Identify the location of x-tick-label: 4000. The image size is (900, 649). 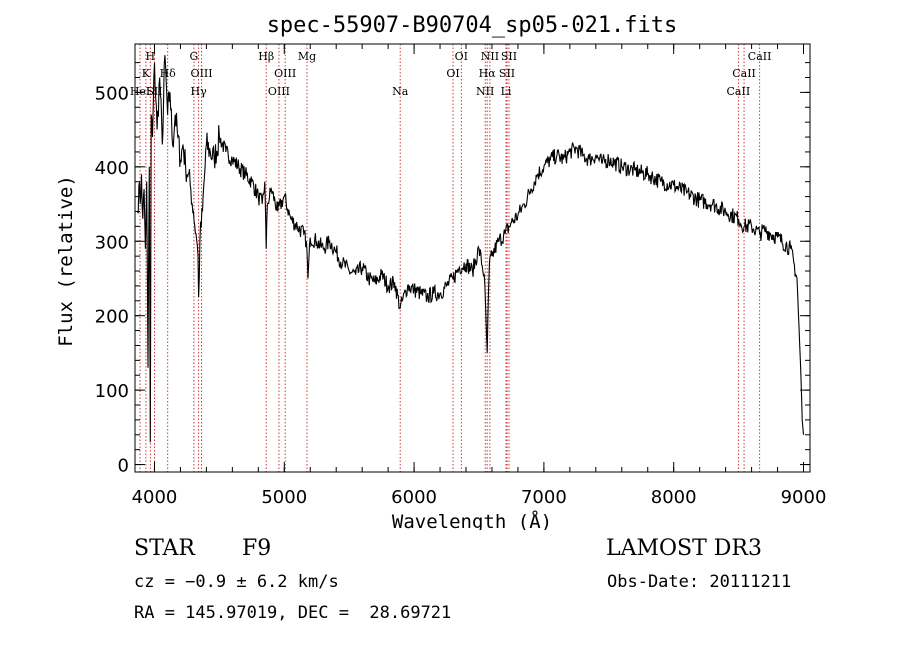
(155, 497).